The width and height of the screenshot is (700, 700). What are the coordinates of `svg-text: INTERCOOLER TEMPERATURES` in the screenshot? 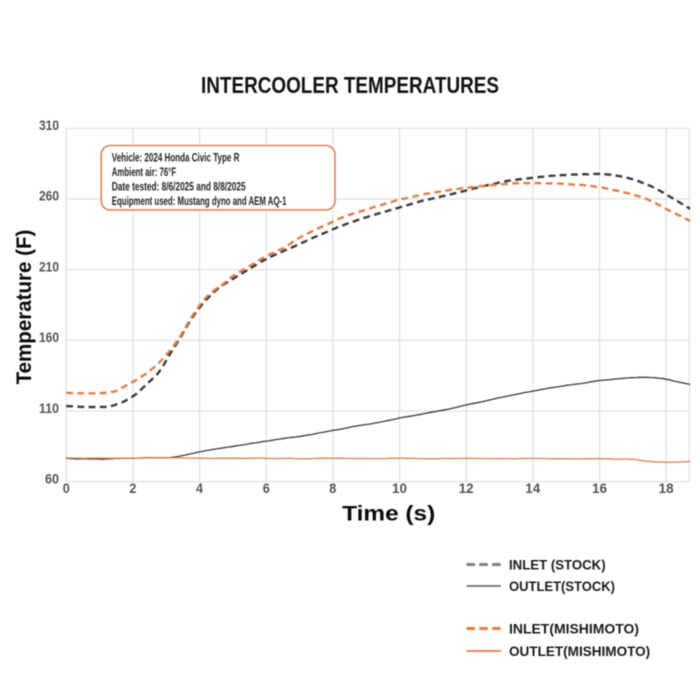 It's located at (350, 85).